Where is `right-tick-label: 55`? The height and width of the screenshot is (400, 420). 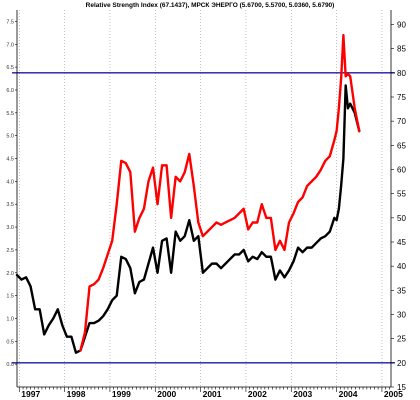 right-tick-label: 55 is located at coordinates (401, 194).